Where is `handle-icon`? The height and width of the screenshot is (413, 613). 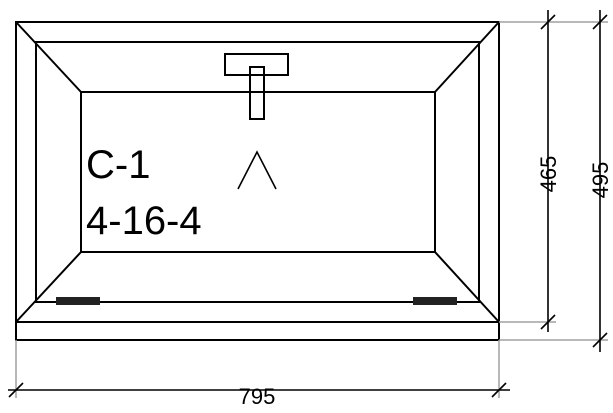 handle-icon is located at coordinates (256, 86).